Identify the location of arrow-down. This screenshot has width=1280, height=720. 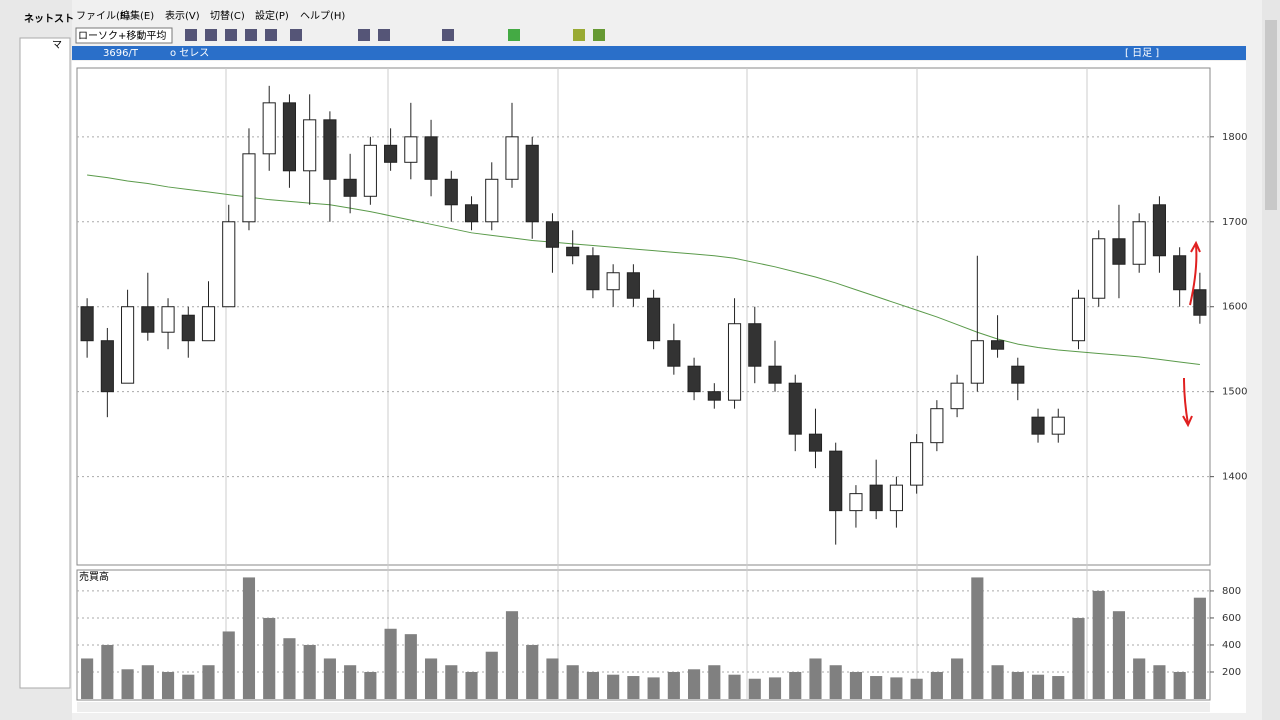
(1187, 402).